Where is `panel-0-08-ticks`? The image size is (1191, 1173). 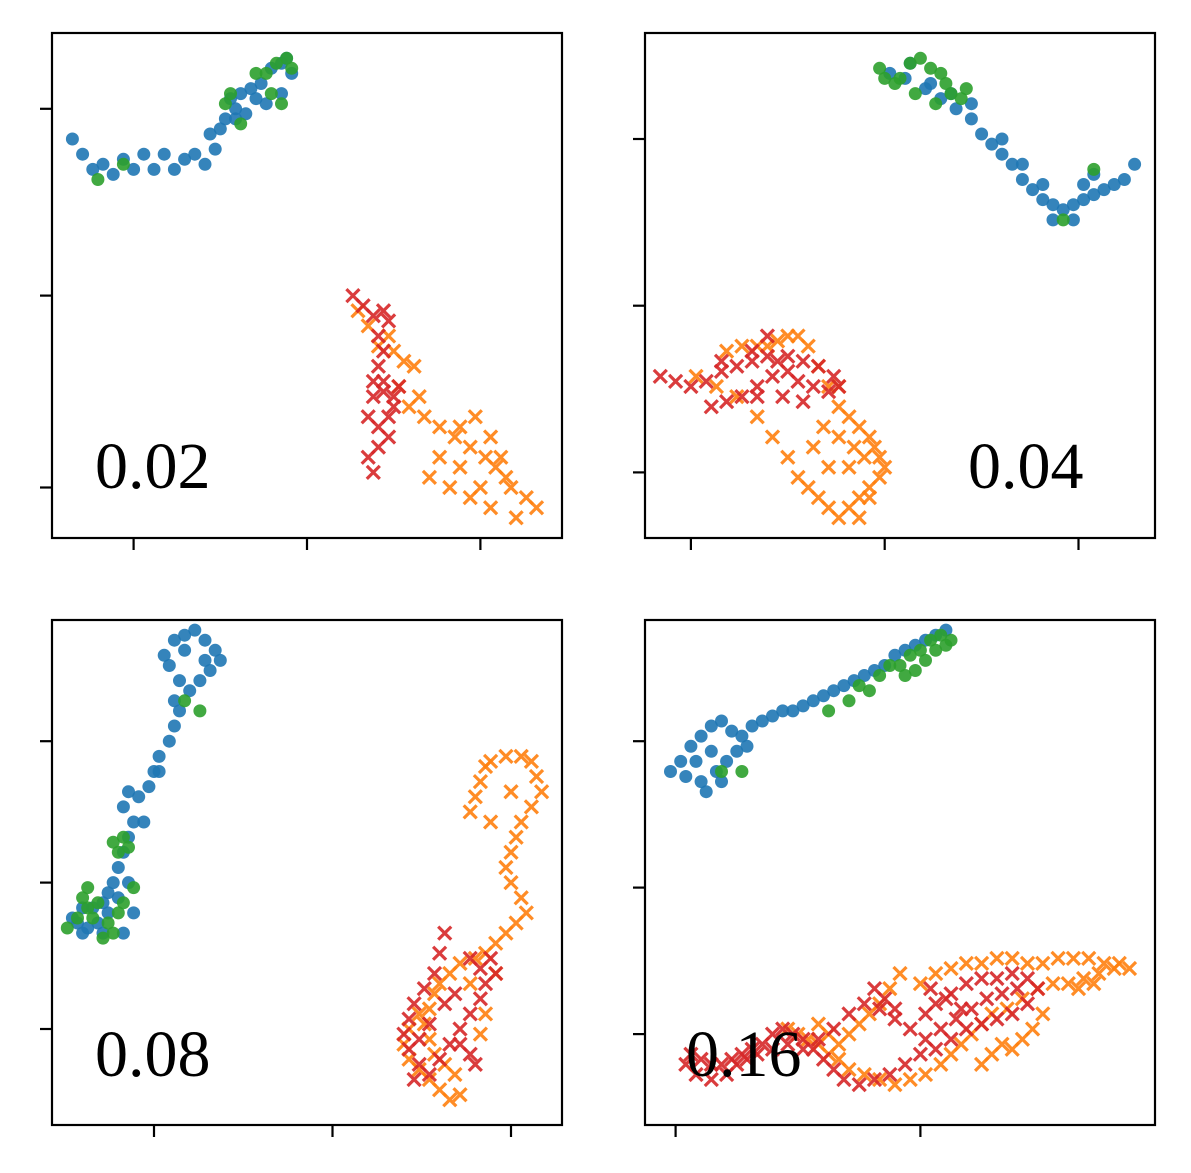 panel-0-08-ticks is located at coordinates (276, 938).